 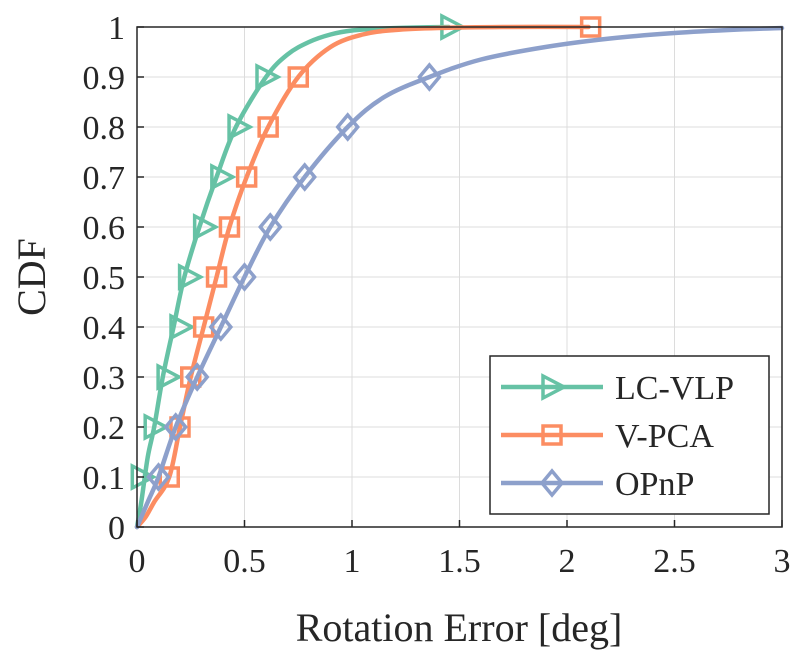 What do you see at coordinates (664, 436) in the screenshot?
I see `legend-label-v-pca: V-PCA` at bounding box center [664, 436].